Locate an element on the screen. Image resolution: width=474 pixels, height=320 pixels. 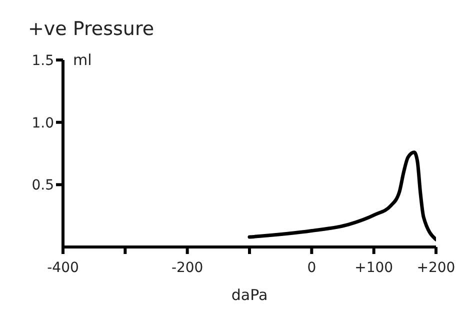
y-tick-label: 0.5 is located at coordinates (43, 186).